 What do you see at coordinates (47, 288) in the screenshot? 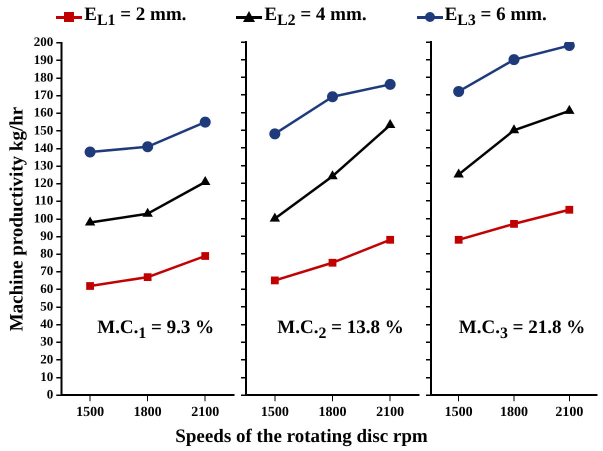
I see `y-tick-label: 60` at bounding box center [47, 288].